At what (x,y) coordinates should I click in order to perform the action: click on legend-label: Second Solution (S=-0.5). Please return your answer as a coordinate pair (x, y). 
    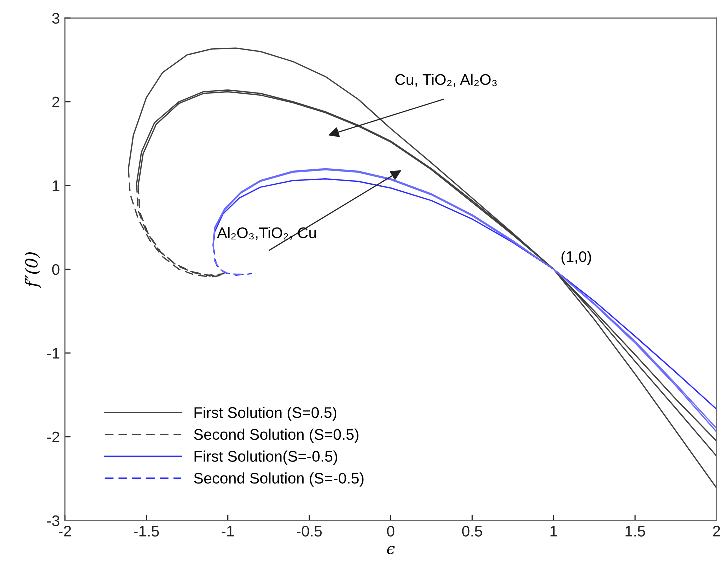
    Looking at the image, I should click on (279, 479).